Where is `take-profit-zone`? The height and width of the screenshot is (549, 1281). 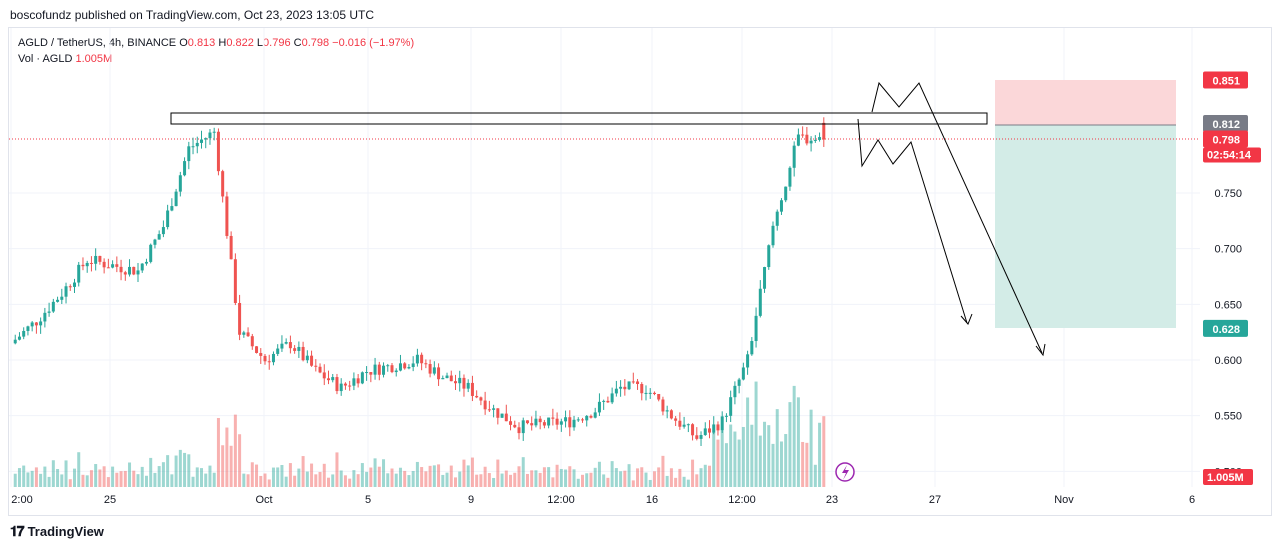
take-profit-zone is located at coordinates (1085, 226).